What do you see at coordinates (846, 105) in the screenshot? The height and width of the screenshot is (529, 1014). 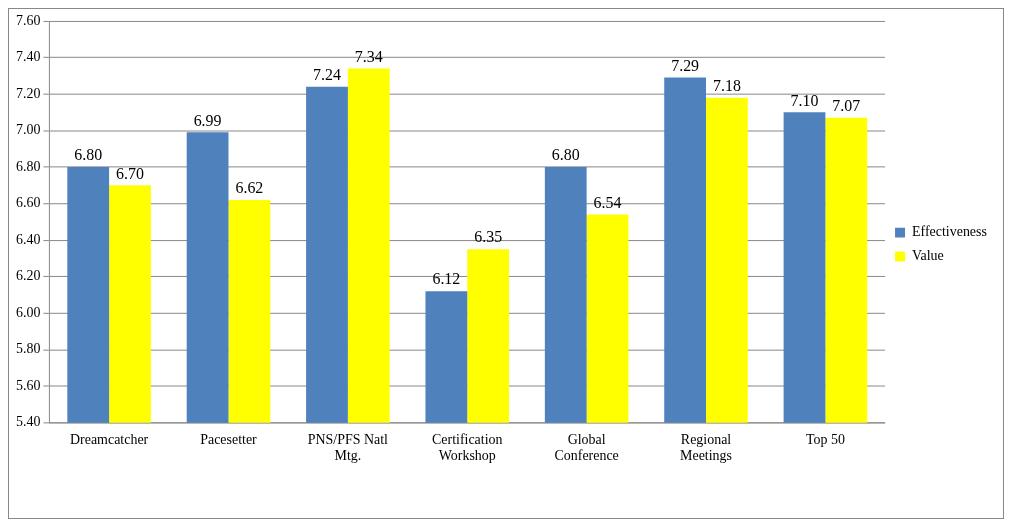 I see `data-label: 7.07` at bounding box center [846, 105].